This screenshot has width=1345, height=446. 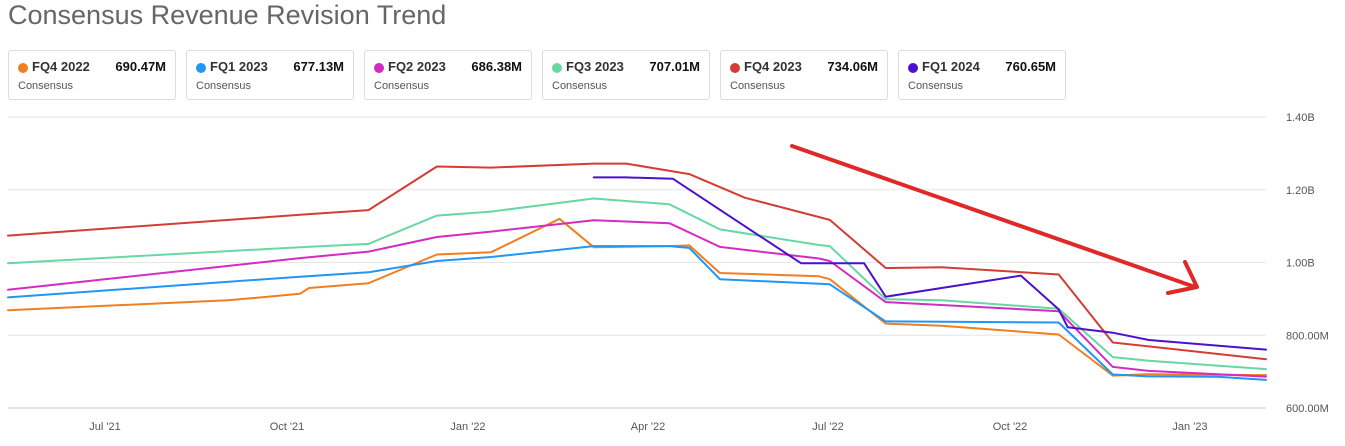 What do you see at coordinates (318, 66) in the screenshot?
I see `legend-series-value: 677.13M` at bounding box center [318, 66].